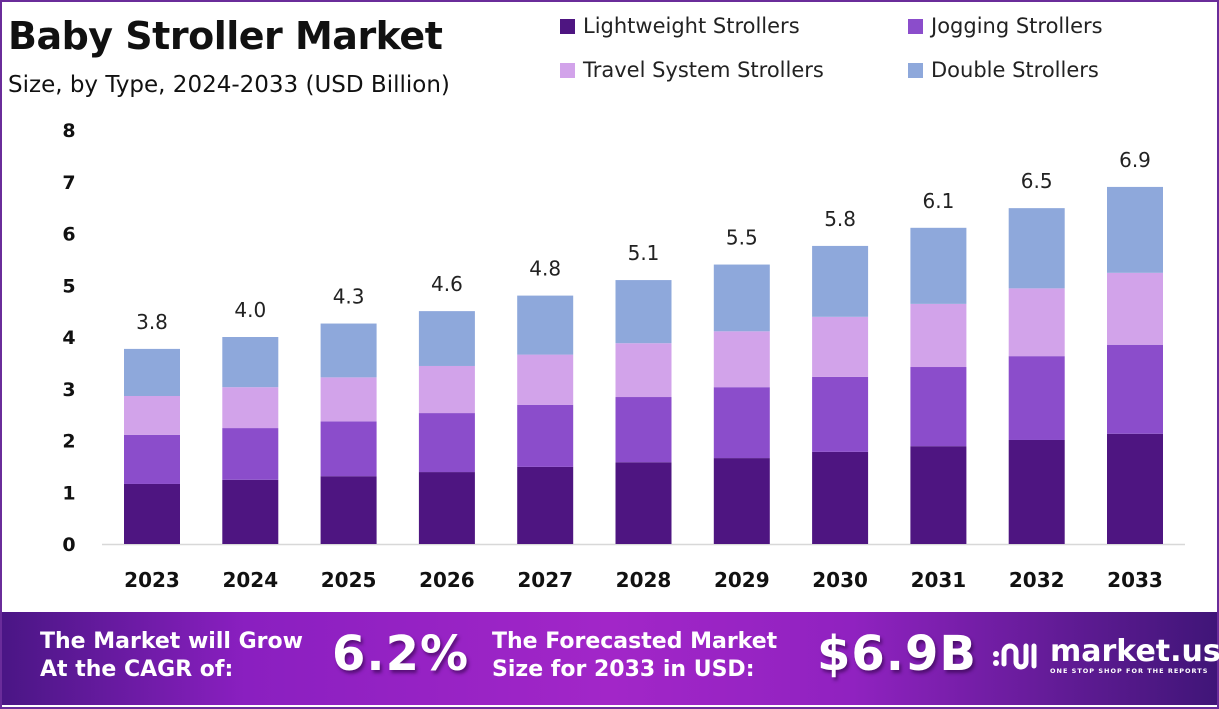 This screenshot has width=1219, height=709. I want to click on market-us-logo-icon, so click(1015, 656).